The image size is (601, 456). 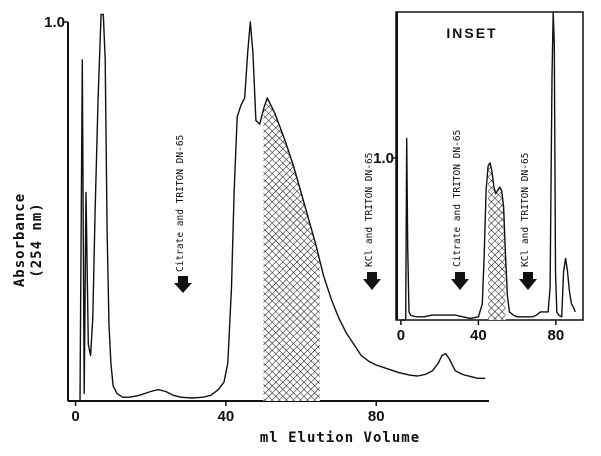 What do you see at coordinates (376, 416) in the screenshot?
I see `main-x-tick-label-2: 80` at bounding box center [376, 416].